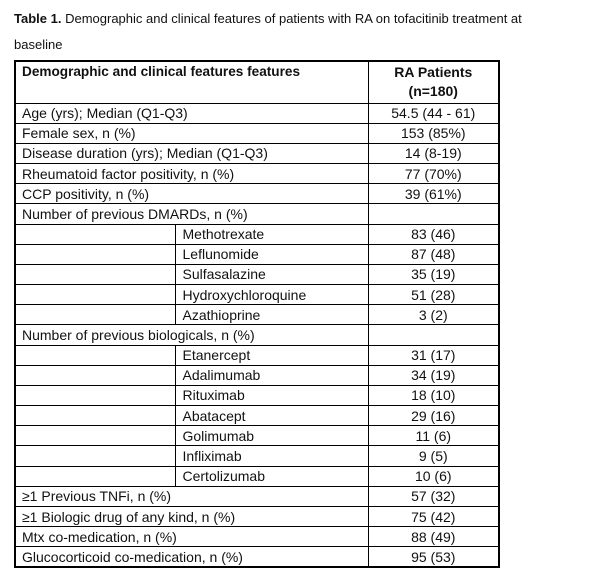 This screenshot has height=580, width=612. Describe the element at coordinates (191, 335) in the screenshot. I see `row-label: Number of previous biologicals, n (%)` at that location.